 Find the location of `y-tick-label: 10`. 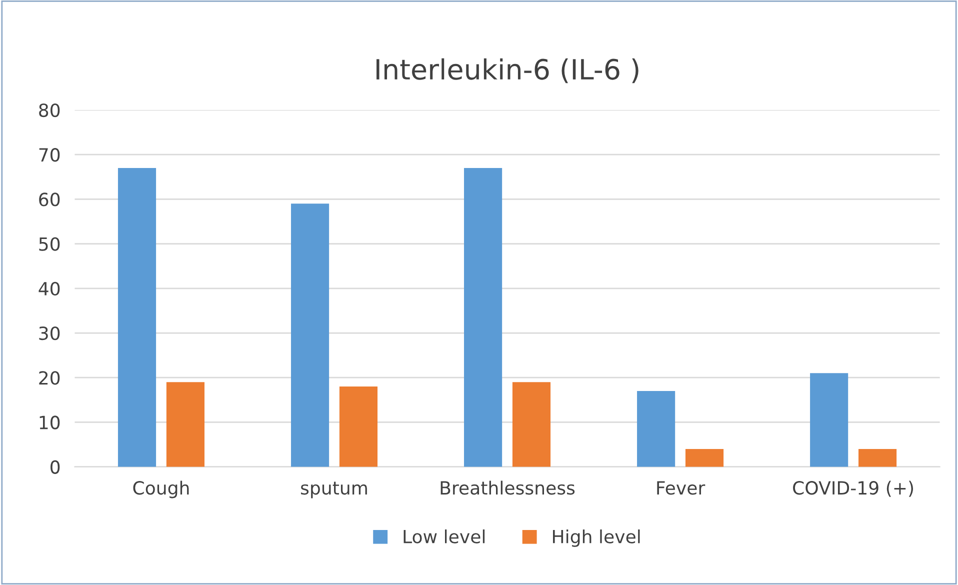

y-tick-label: 10 is located at coordinates (50, 423).